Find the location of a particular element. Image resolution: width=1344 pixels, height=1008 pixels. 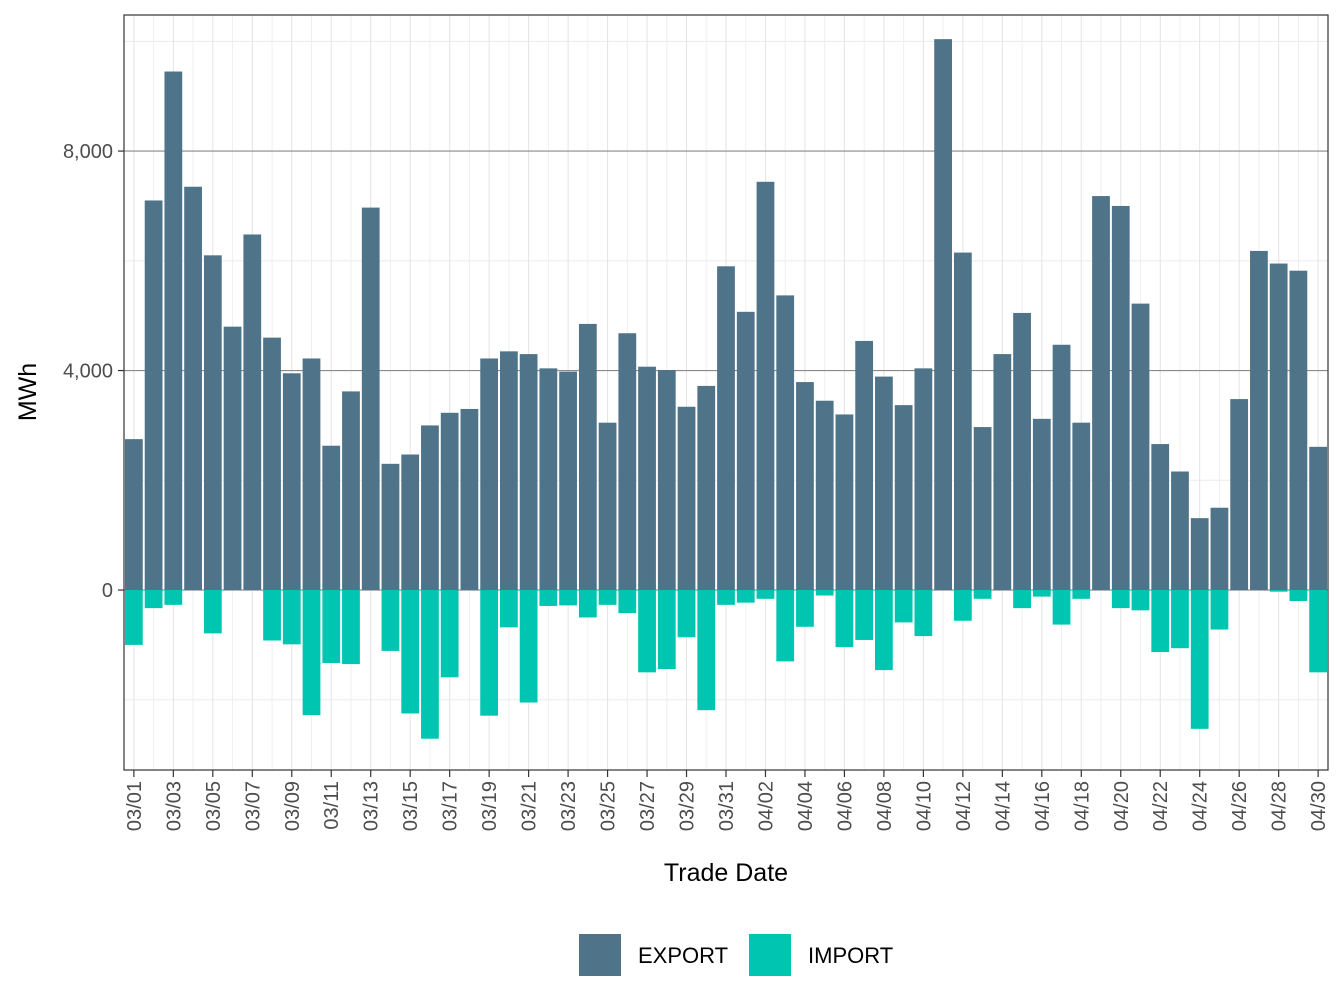

x-tick-label: 03/13 is located at coordinates (372, 806).